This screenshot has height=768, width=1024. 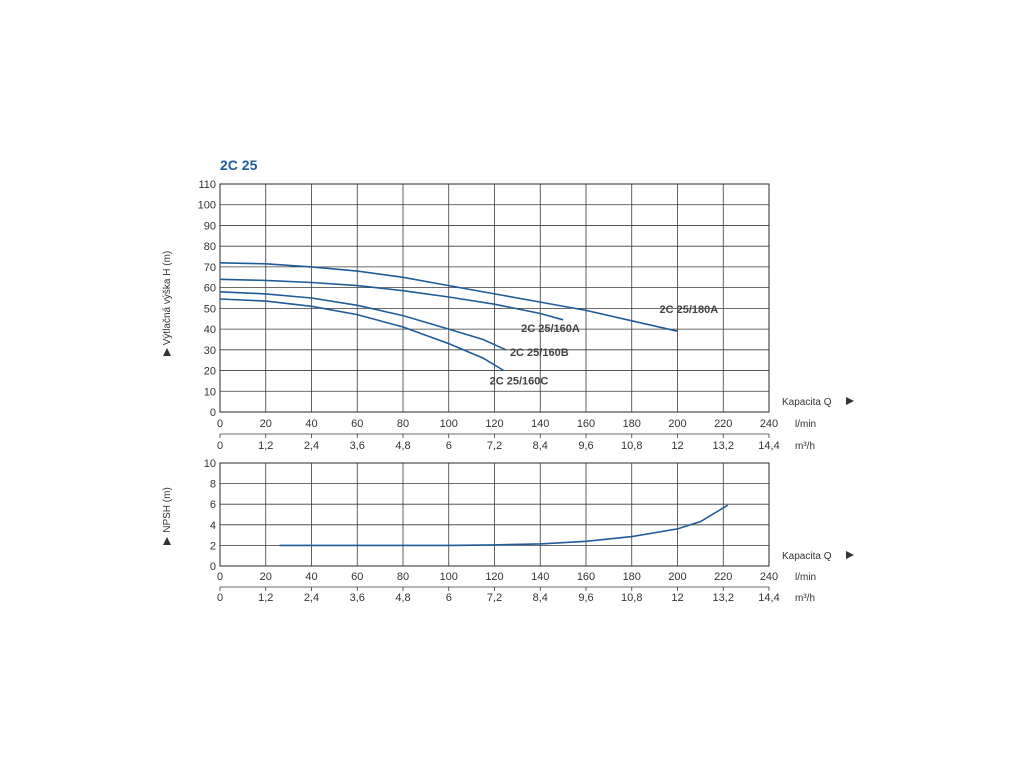 I want to click on y-tick-label: 40, so click(x=210, y=330).